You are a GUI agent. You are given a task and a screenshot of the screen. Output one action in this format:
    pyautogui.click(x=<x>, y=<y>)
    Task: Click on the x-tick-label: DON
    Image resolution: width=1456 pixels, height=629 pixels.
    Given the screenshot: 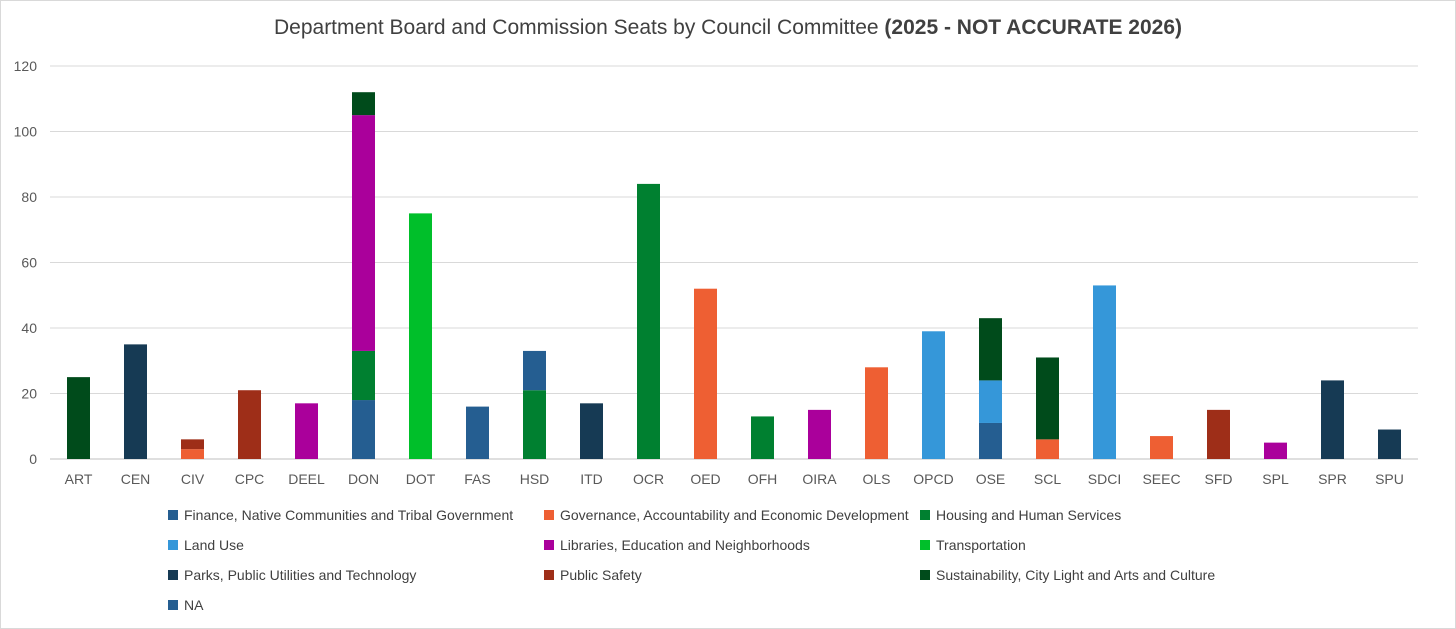 What is the action you would take?
    pyautogui.click(x=363, y=479)
    